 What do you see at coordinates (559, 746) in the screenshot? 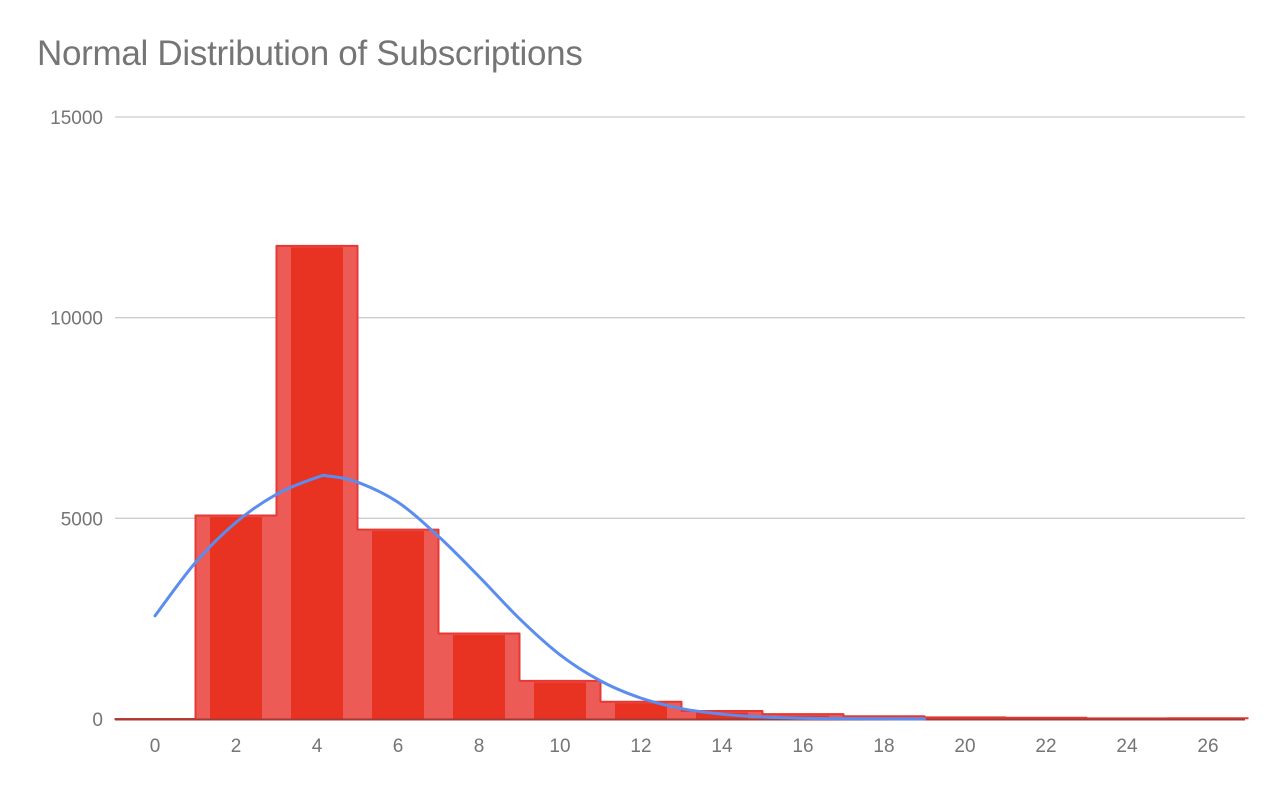
I see `x-tick-label: 10` at bounding box center [559, 746].